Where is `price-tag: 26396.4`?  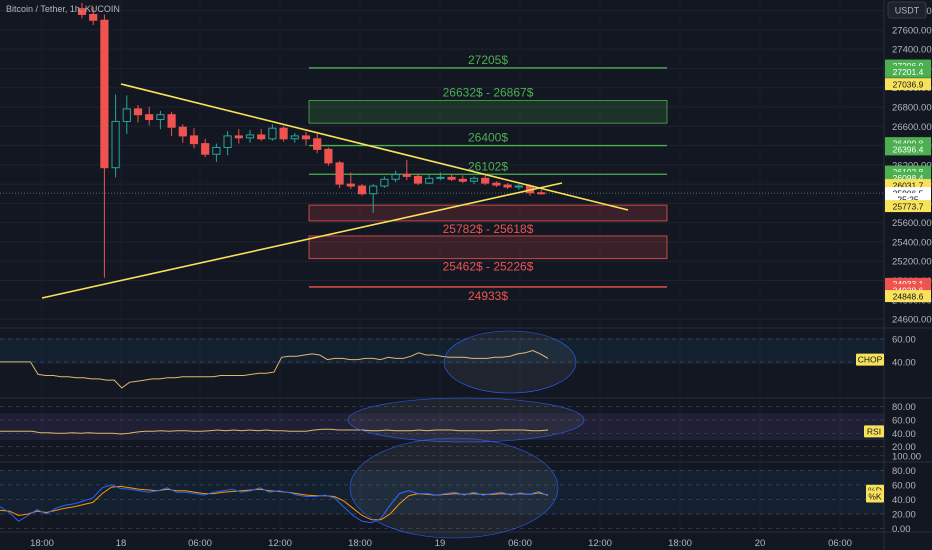
price-tag: 26396.4 is located at coordinates (908, 149).